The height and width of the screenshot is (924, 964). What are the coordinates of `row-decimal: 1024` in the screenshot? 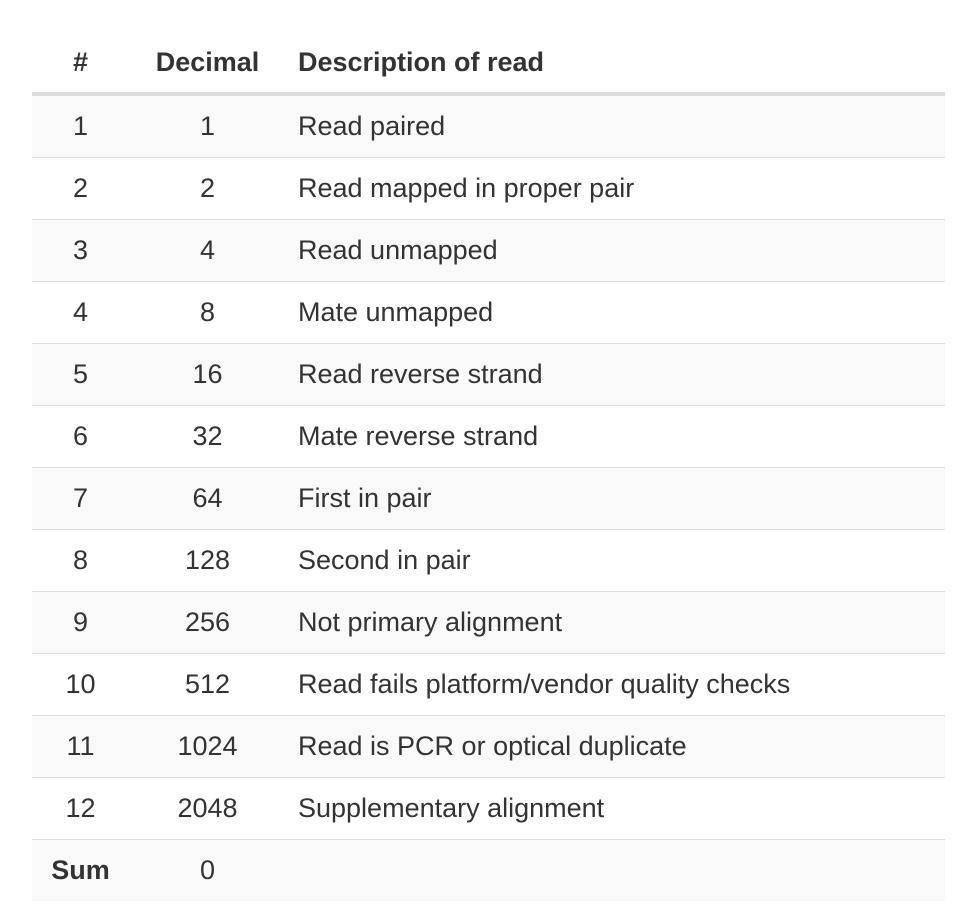 It's located at (207, 746).